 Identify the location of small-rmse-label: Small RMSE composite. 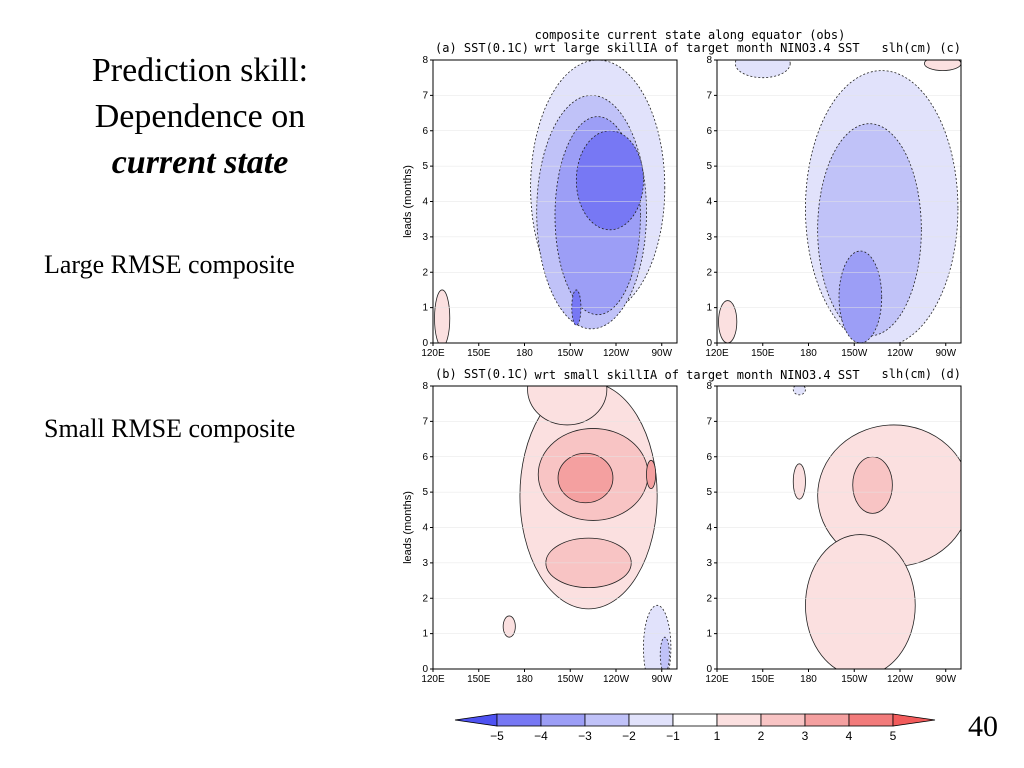
(170, 428).